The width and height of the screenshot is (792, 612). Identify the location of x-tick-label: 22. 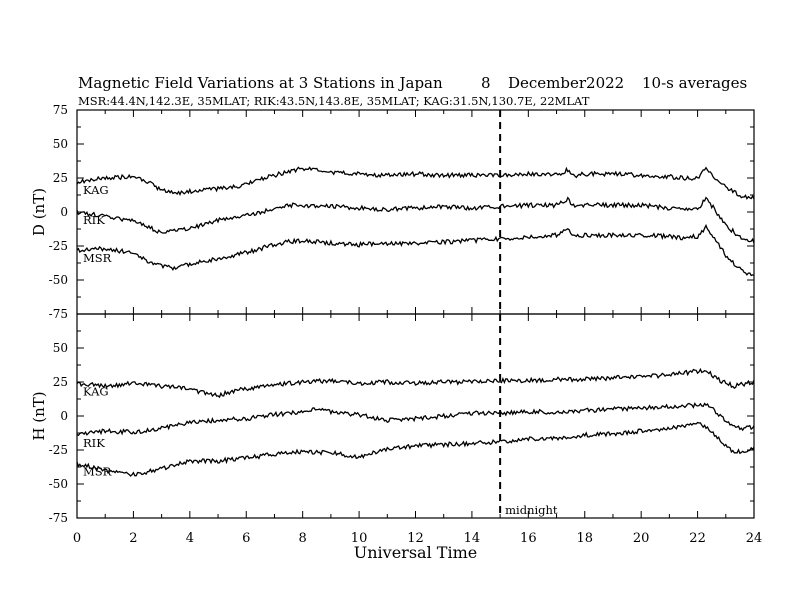
(697, 538).